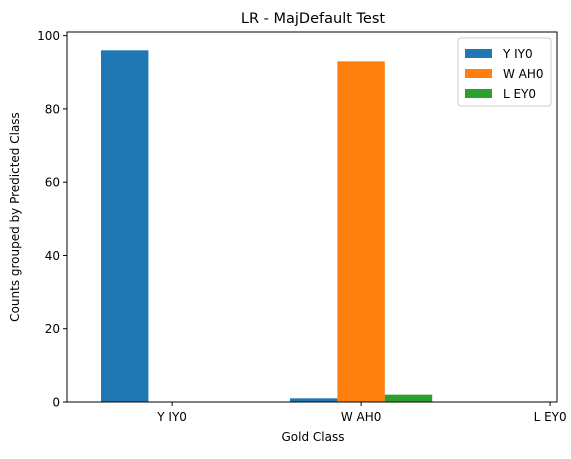  I want to click on y-axis-label: Counts grouped by Predicted Class, so click(15, 217).